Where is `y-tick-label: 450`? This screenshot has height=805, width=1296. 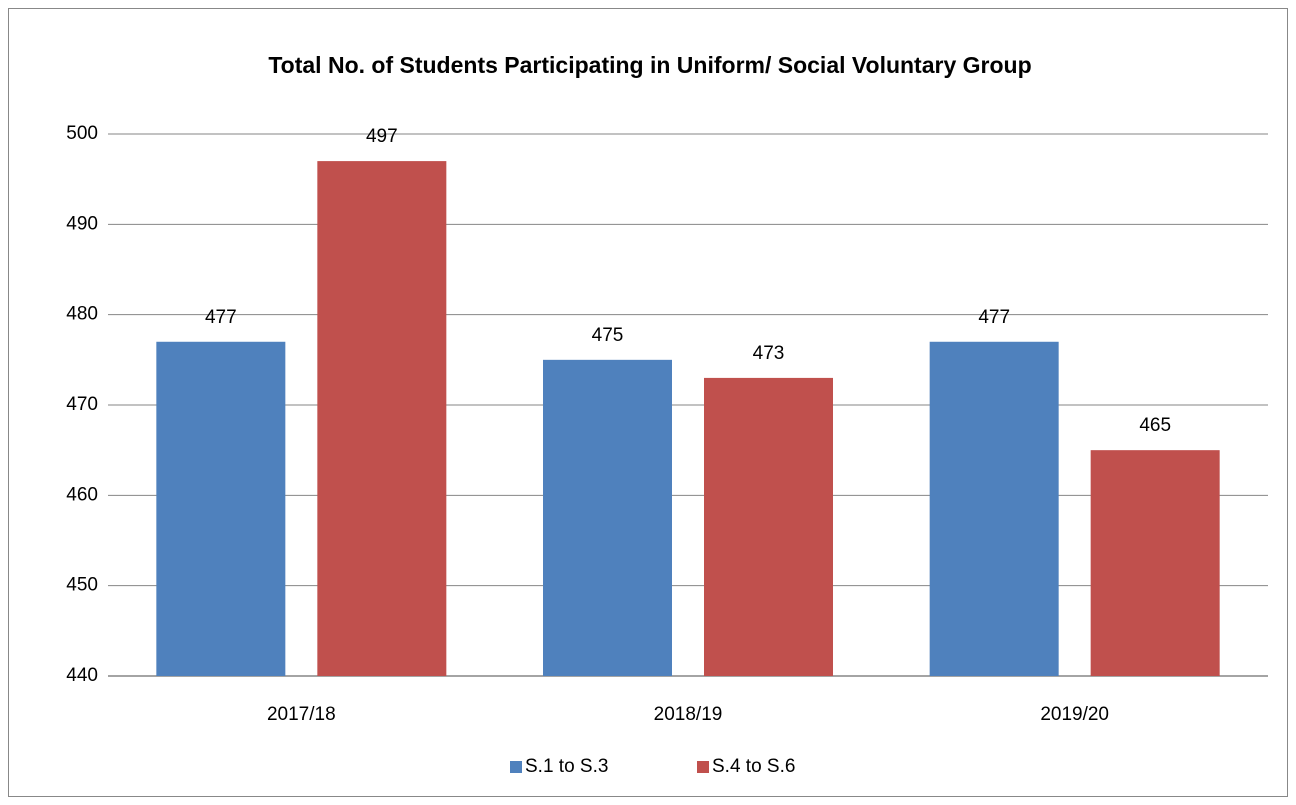
y-tick-label: 450 is located at coordinates (82, 585).